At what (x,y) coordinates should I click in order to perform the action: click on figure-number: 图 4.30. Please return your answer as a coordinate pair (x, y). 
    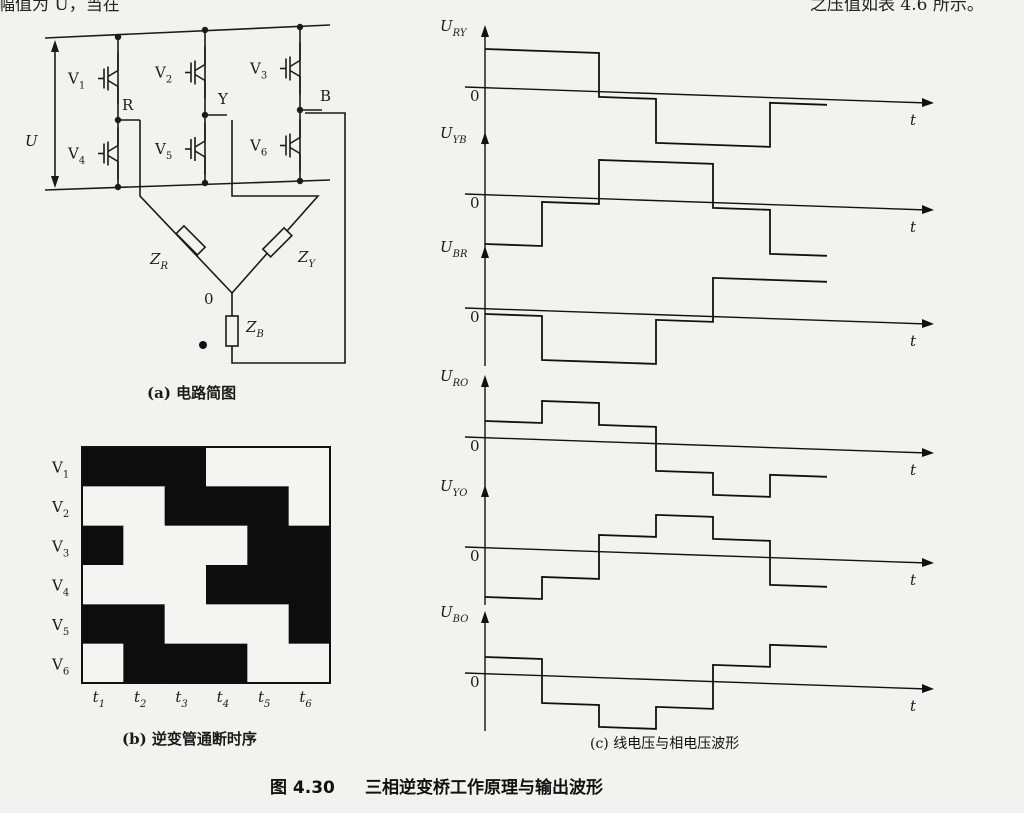
    Looking at the image, I should click on (302, 788).